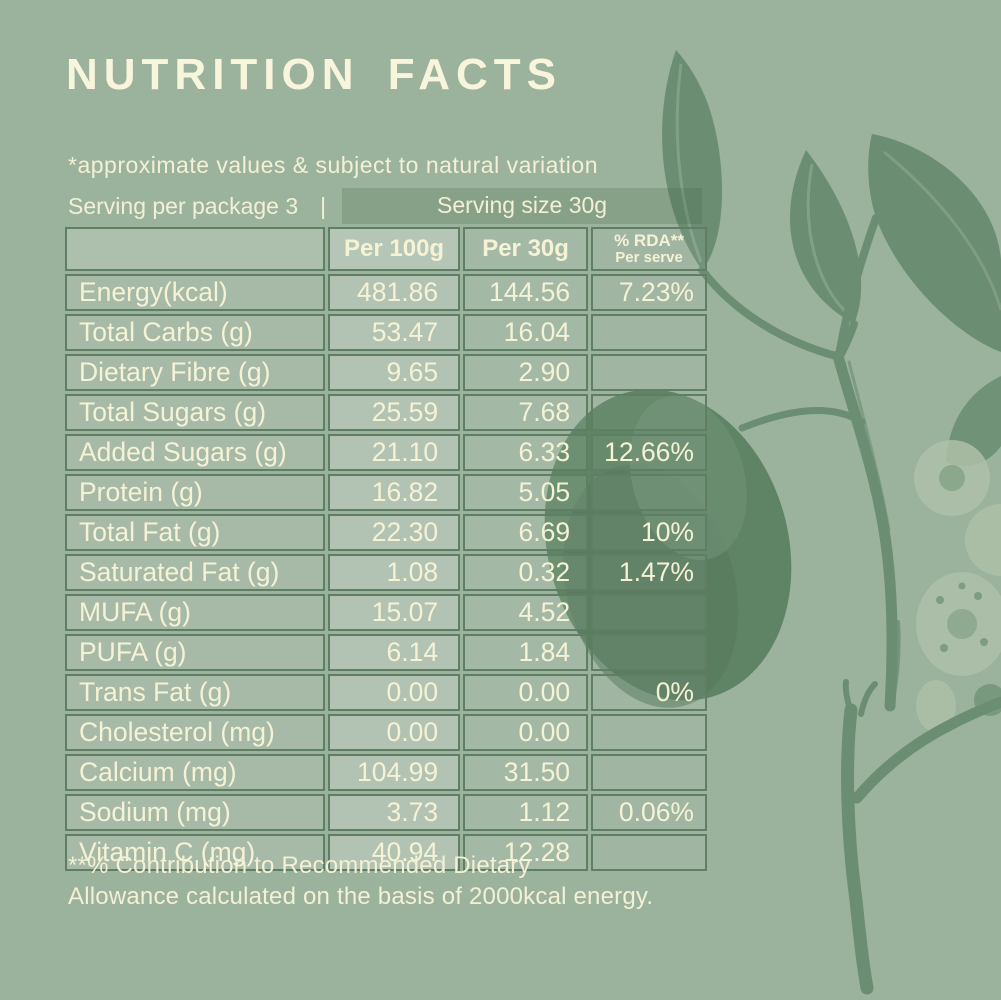  I want to click on per-30g-value-cell: 1.84, so click(526, 652).